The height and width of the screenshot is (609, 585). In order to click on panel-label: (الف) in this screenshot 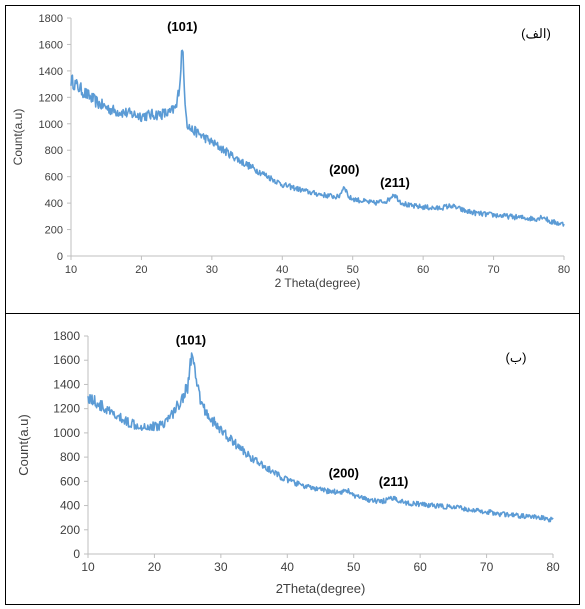, I will do `click(536, 33)`.